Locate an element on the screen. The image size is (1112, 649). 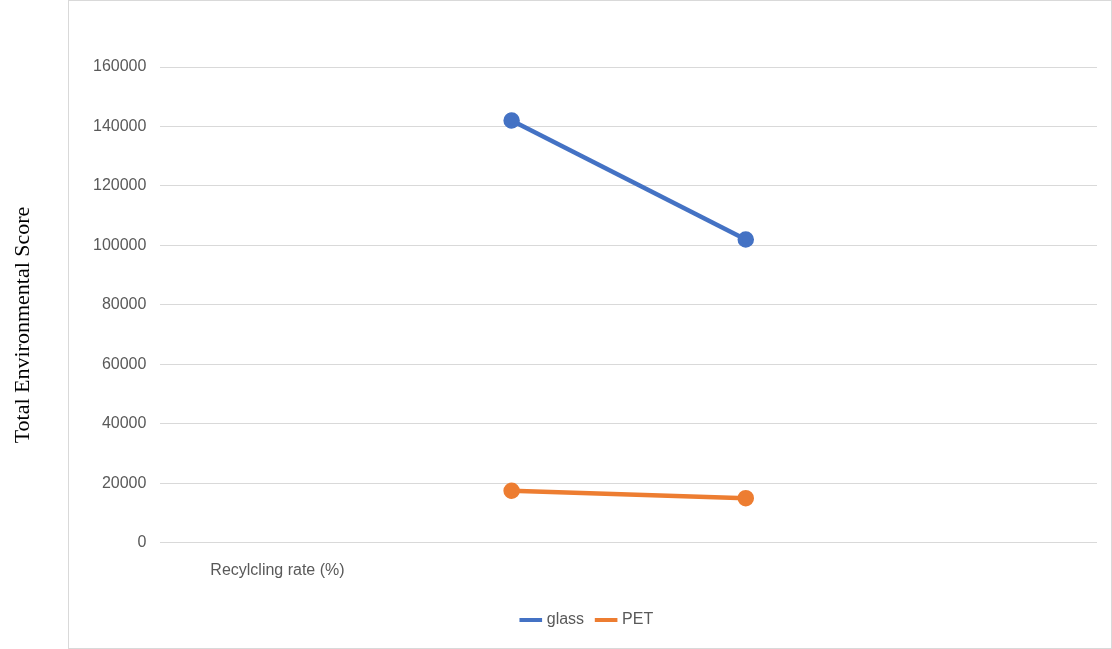
y-tick-label: 140000 is located at coordinates (120, 125).